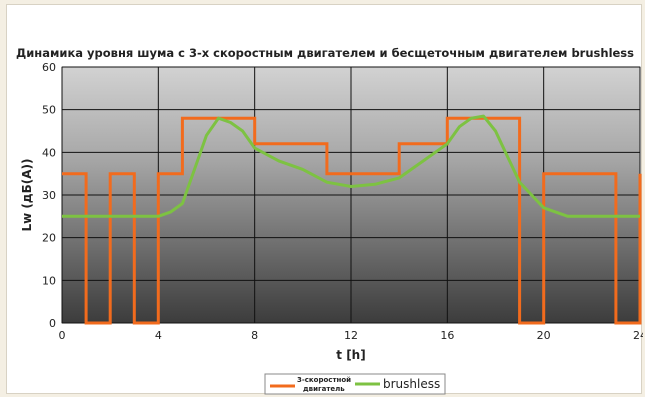 This screenshot has height=397, width=645. What do you see at coordinates (447, 335) in the screenshot?
I see `x-tick-label: 16` at bounding box center [447, 335].